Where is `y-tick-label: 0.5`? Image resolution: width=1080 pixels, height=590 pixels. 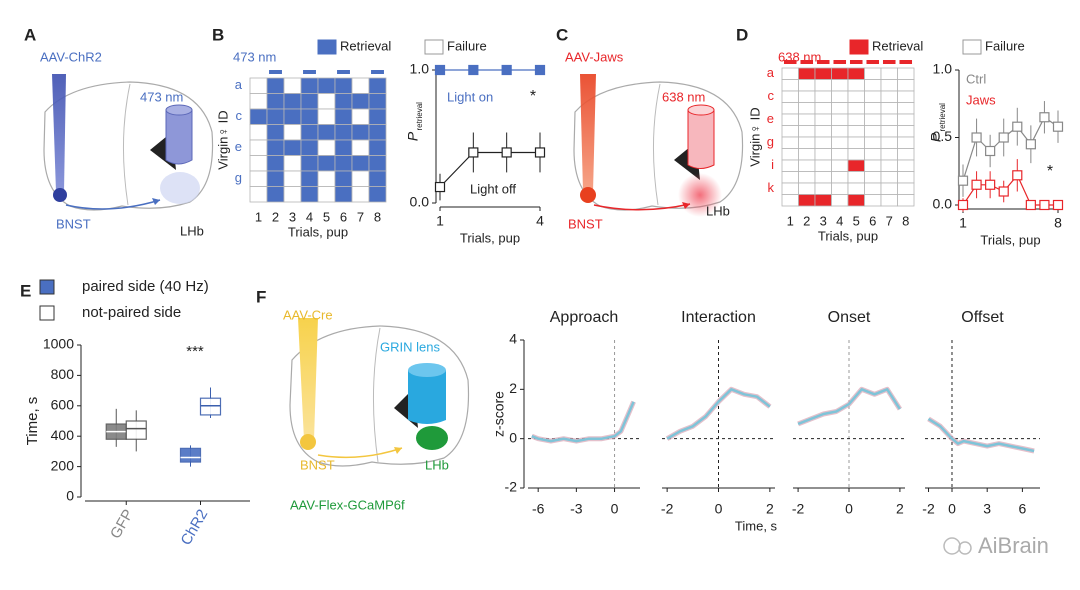 y-tick-label: 0.5 is located at coordinates (943, 136).